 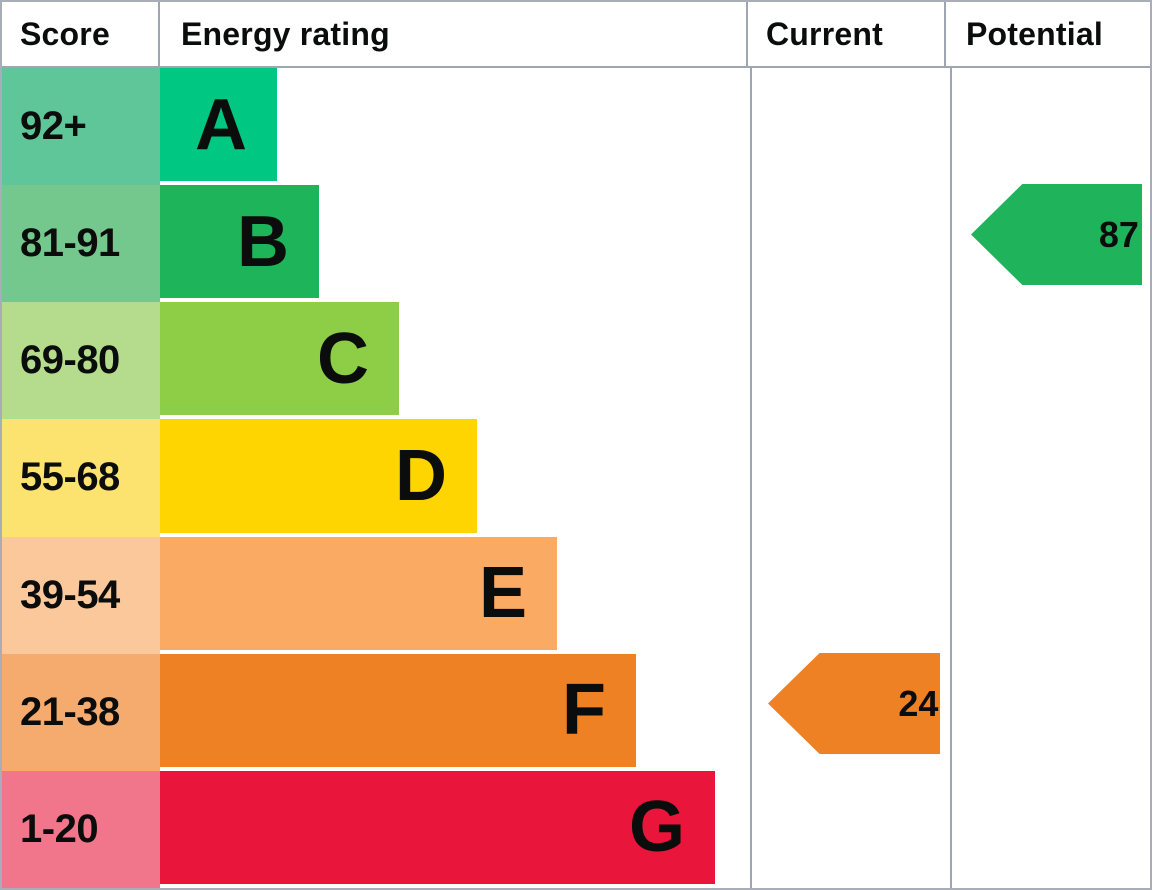 I want to click on score-cell-c: 69-80, so click(x=81, y=361).